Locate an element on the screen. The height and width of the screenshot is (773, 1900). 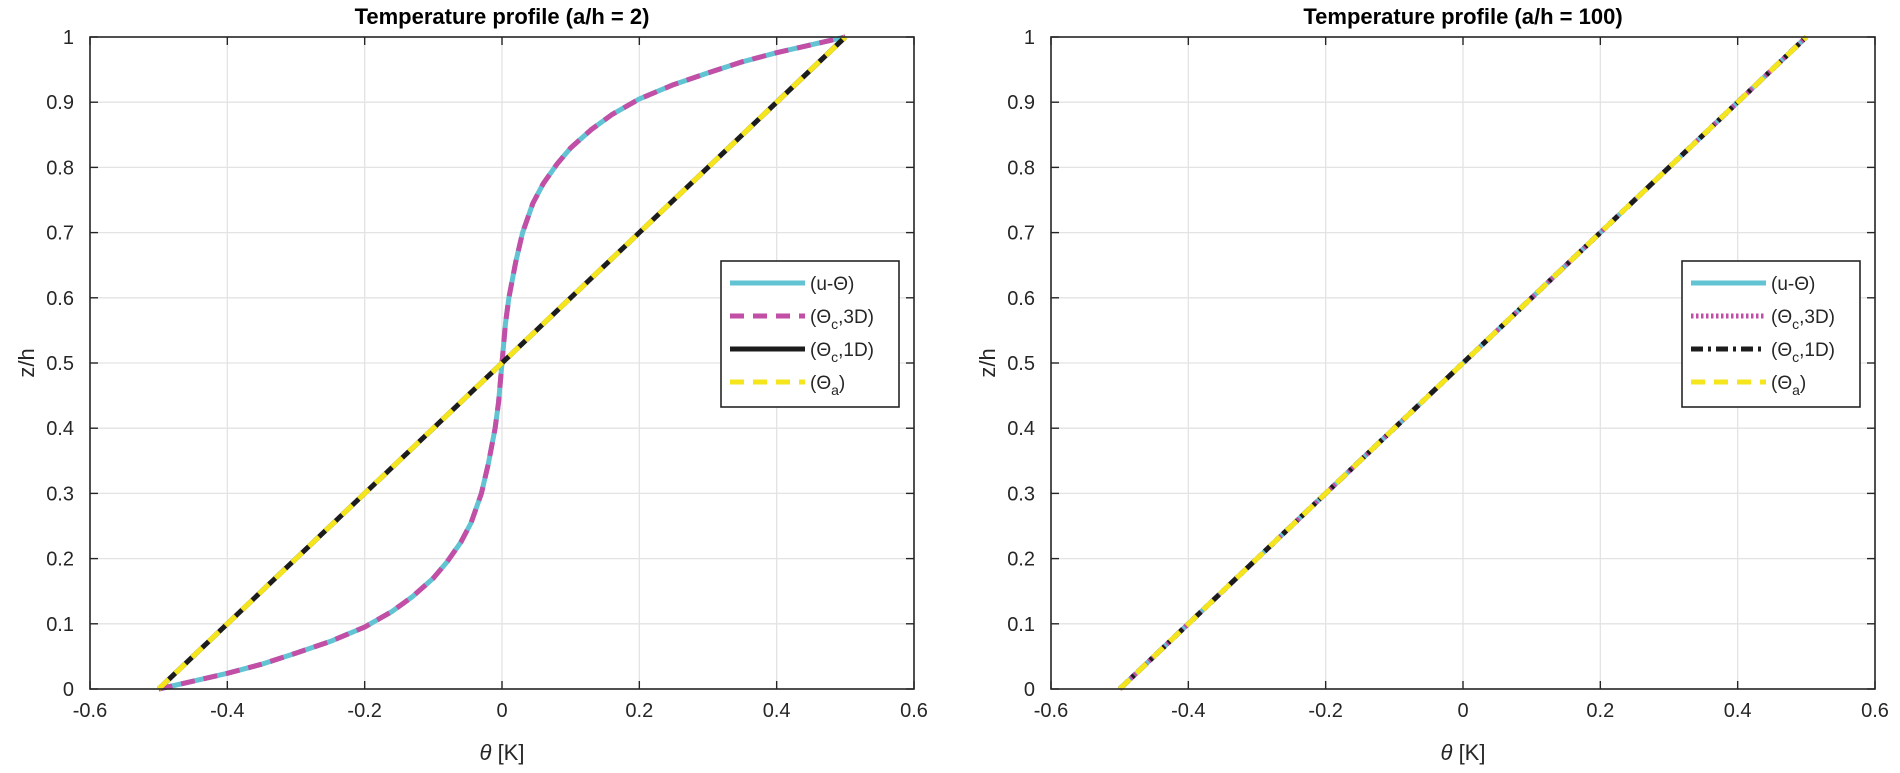
chart-1-x-tick-label: 0.6 is located at coordinates (914, 711).